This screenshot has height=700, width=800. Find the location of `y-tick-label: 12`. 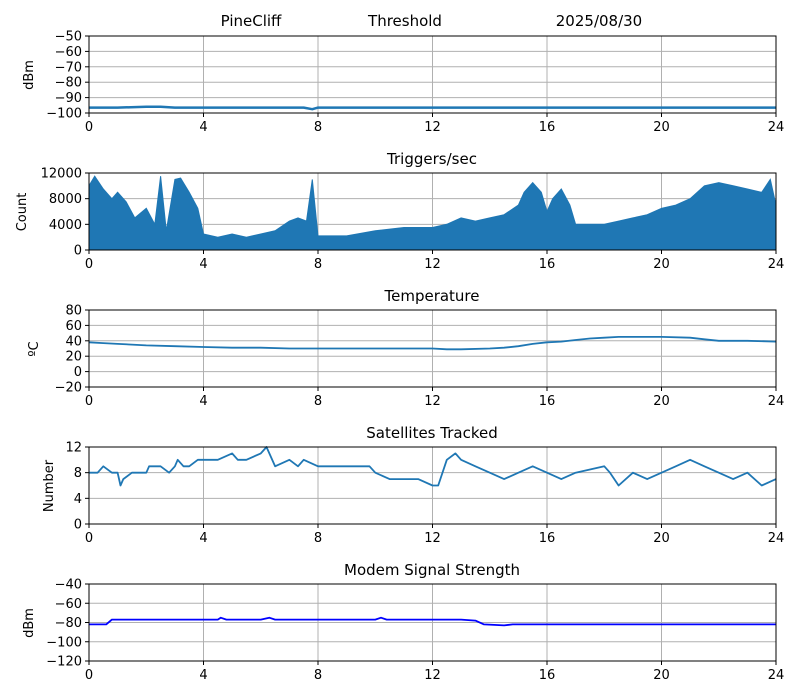

y-tick-label: 12 is located at coordinates (73, 448).